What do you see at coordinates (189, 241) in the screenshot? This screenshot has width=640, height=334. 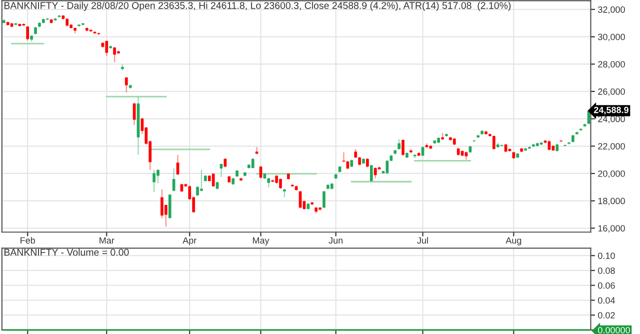 I see `x-tick-label: Apr` at bounding box center [189, 241].